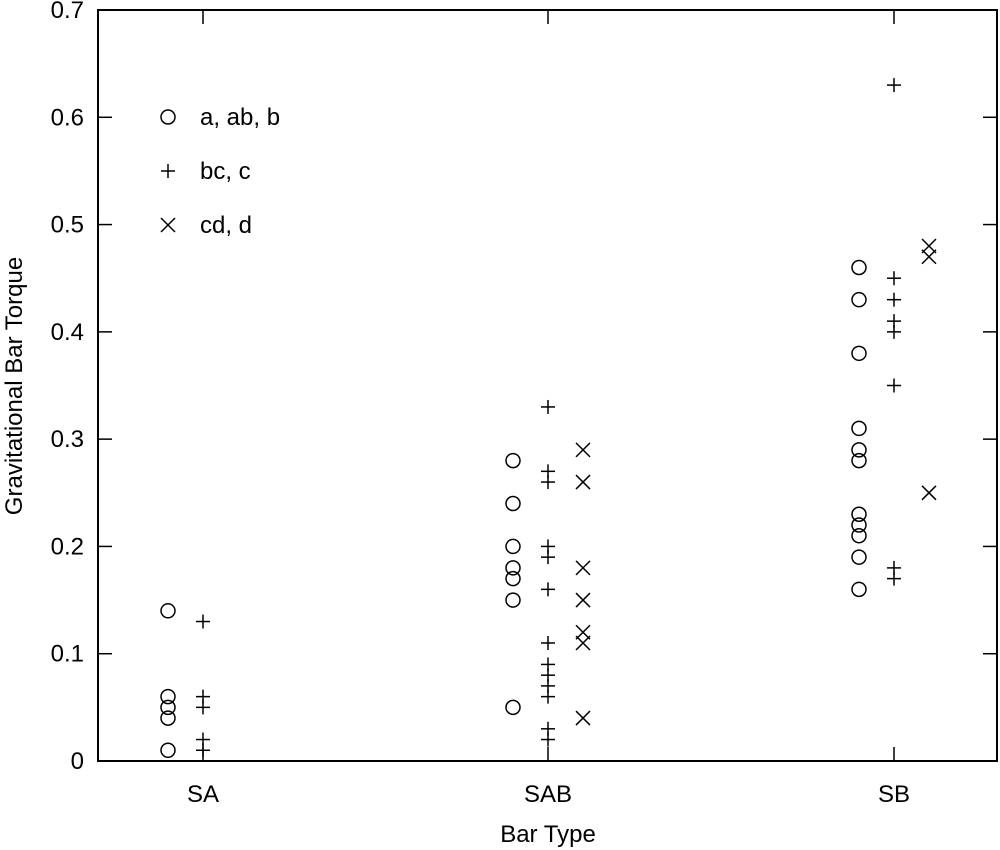 The width and height of the screenshot is (1000, 850). I want to click on legend-label: a, ab, b, so click(240, 117).